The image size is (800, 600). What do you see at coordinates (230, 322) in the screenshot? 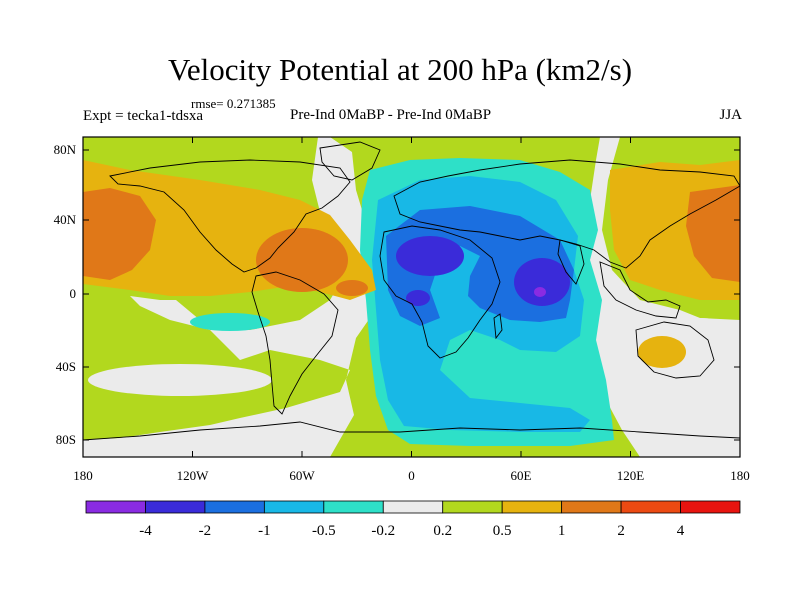
I see `cell-minus-0-2-pacific` at bounding box center [230, 322].